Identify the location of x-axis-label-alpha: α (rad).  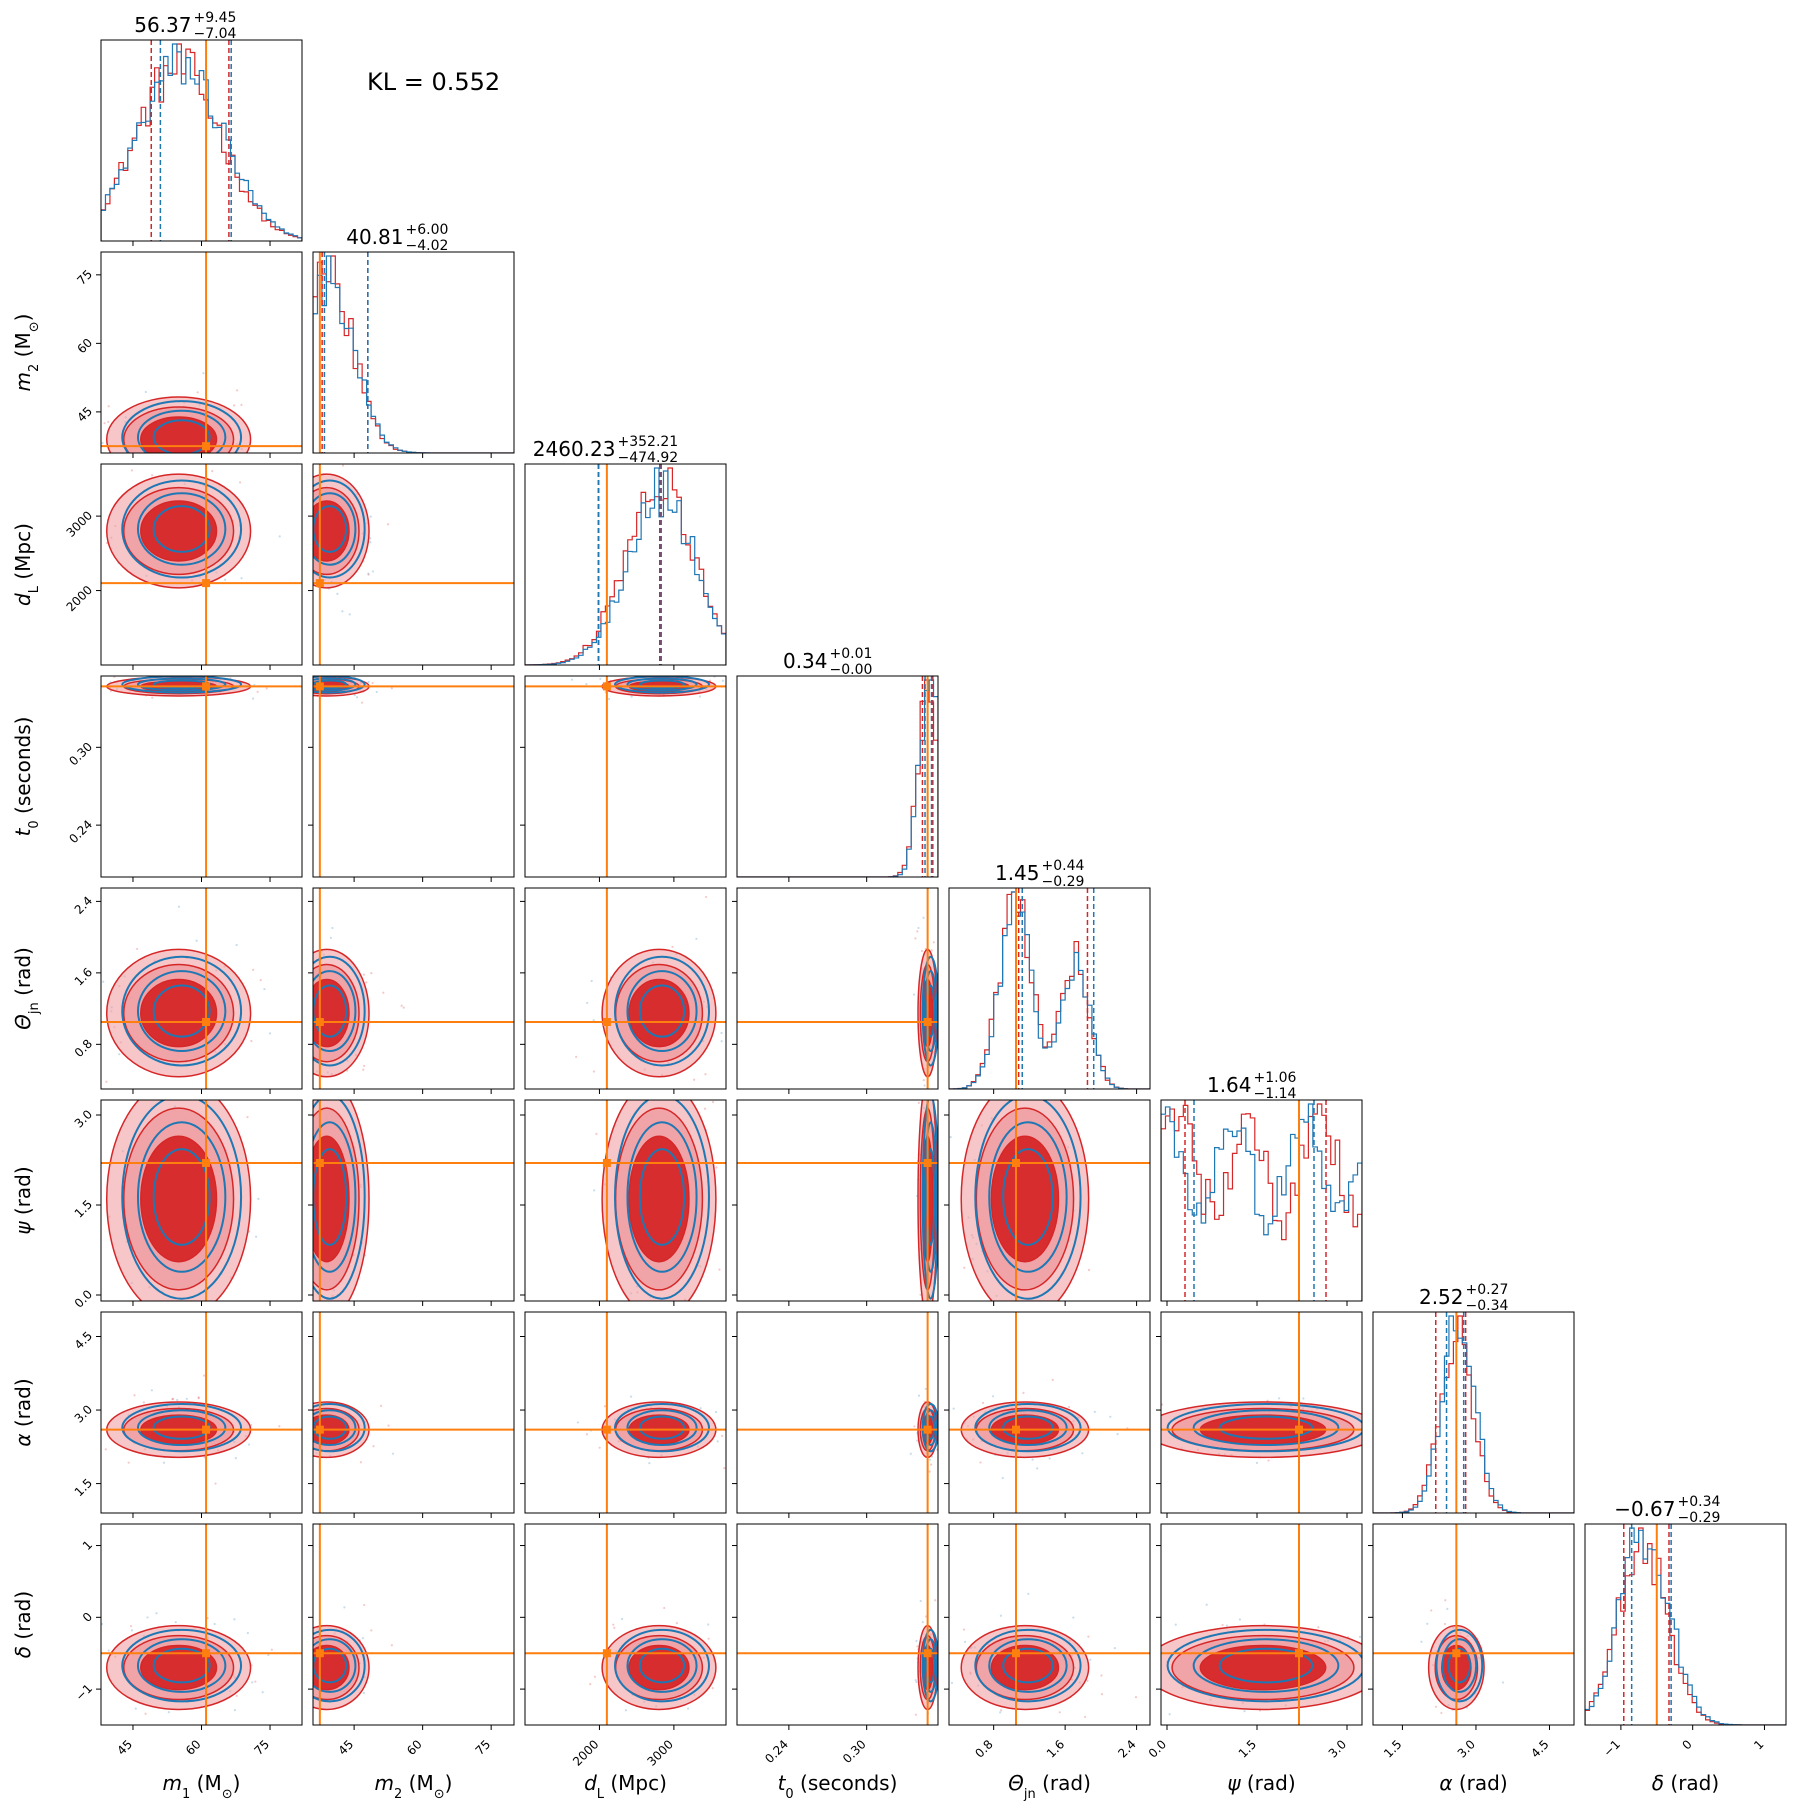
(1473, 1783).